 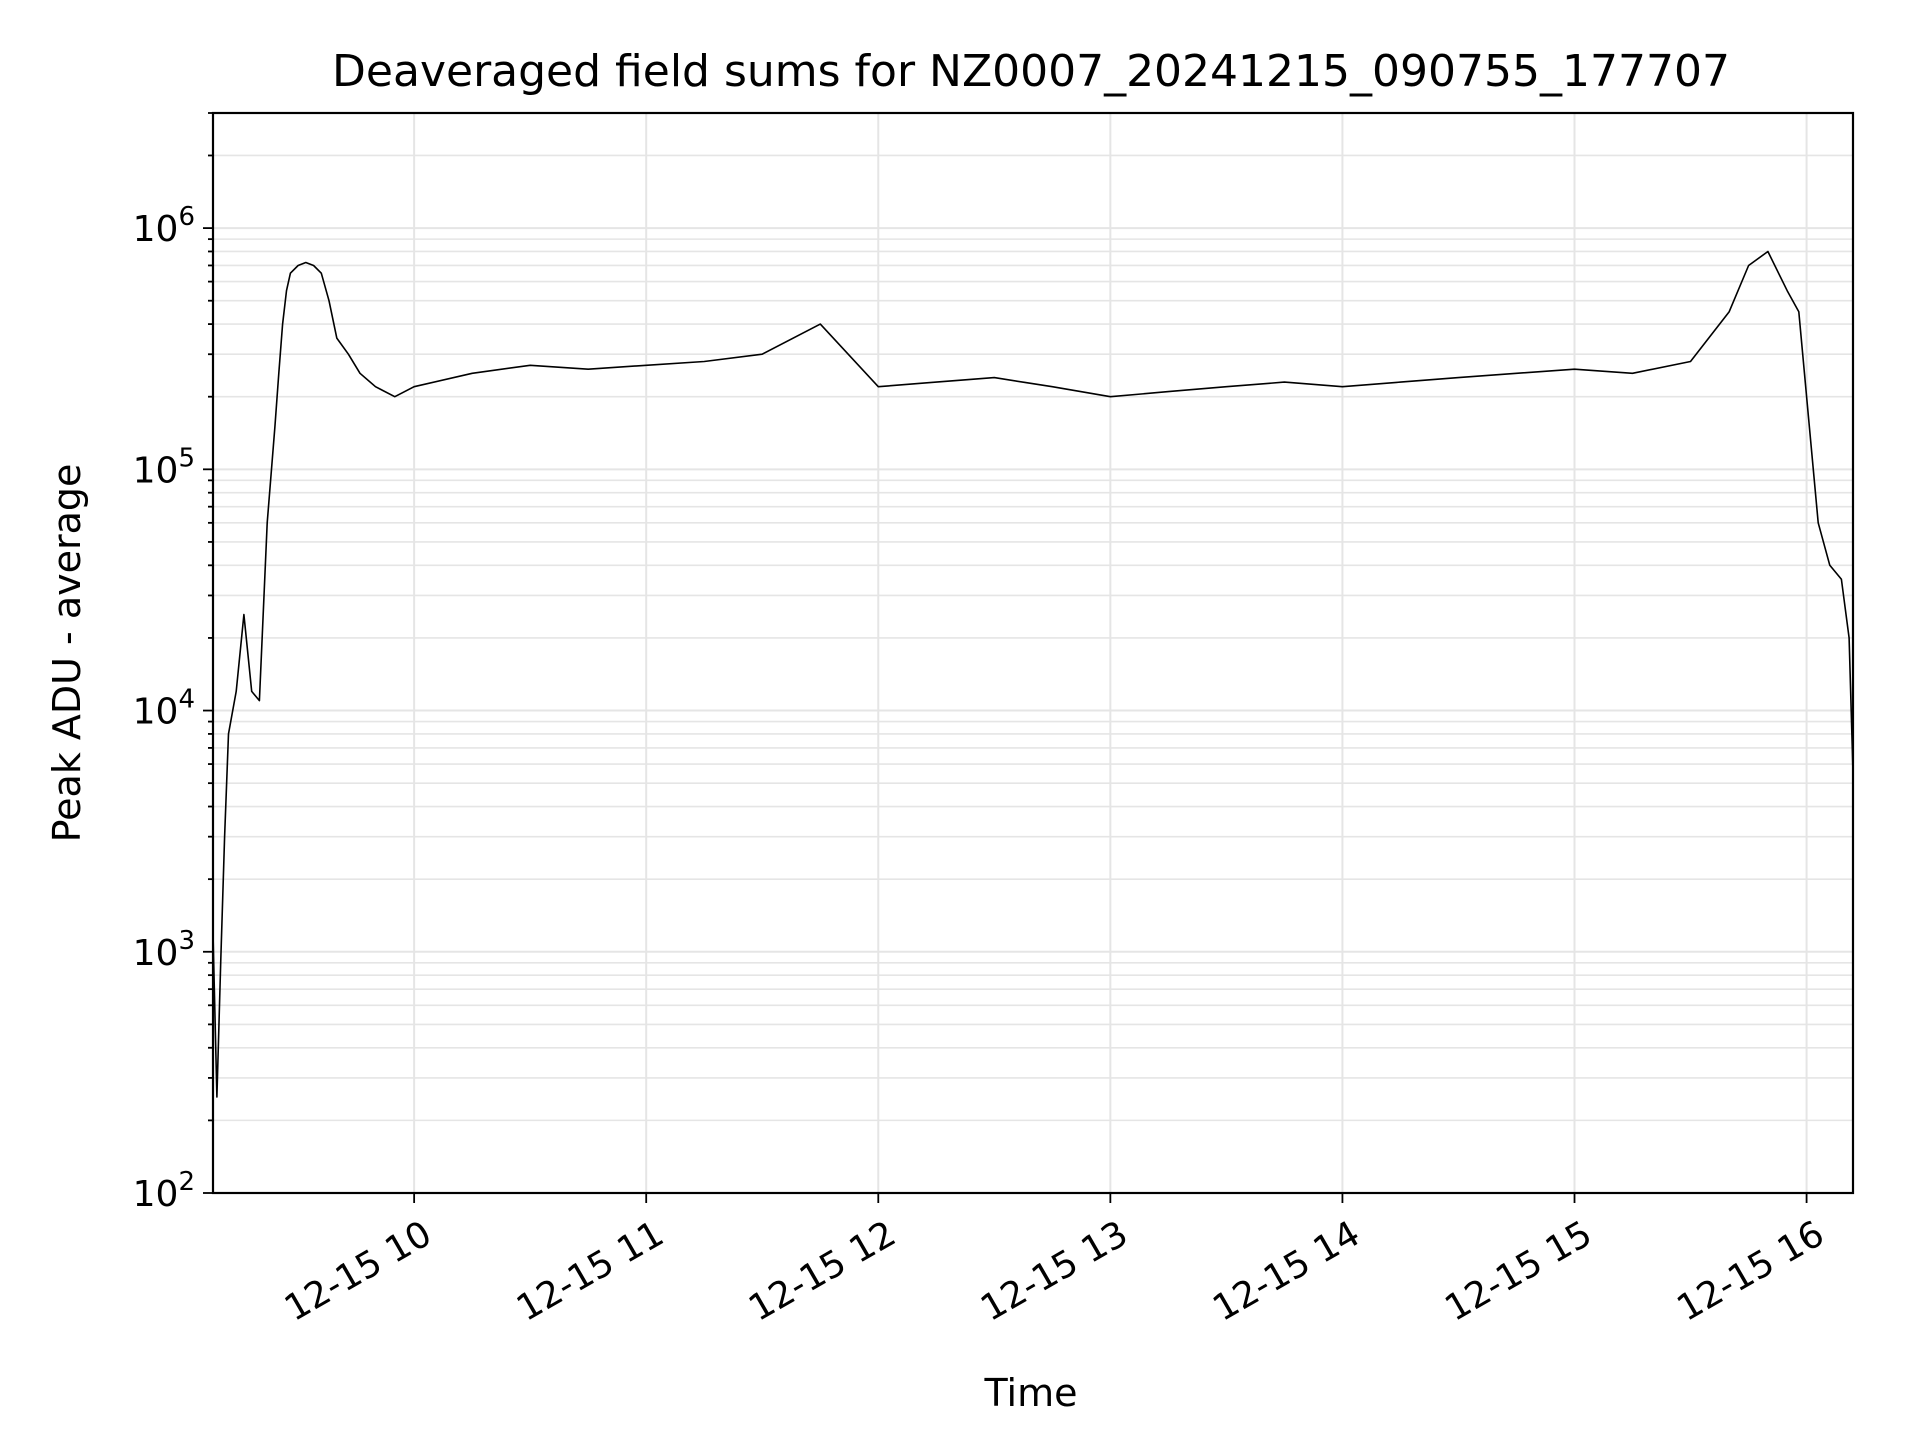 I want to click on y-tick-label: 10³, so click(x=164, y=950).